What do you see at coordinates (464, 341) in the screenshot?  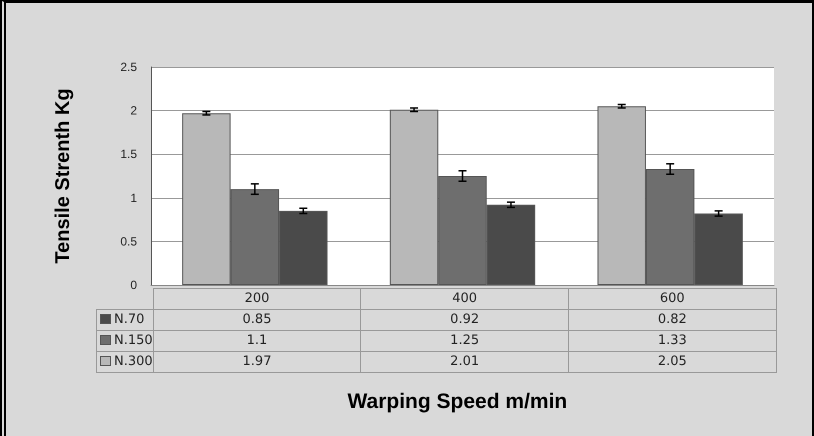 I see `data-label: 1.25` at bounding box center [464, 341].